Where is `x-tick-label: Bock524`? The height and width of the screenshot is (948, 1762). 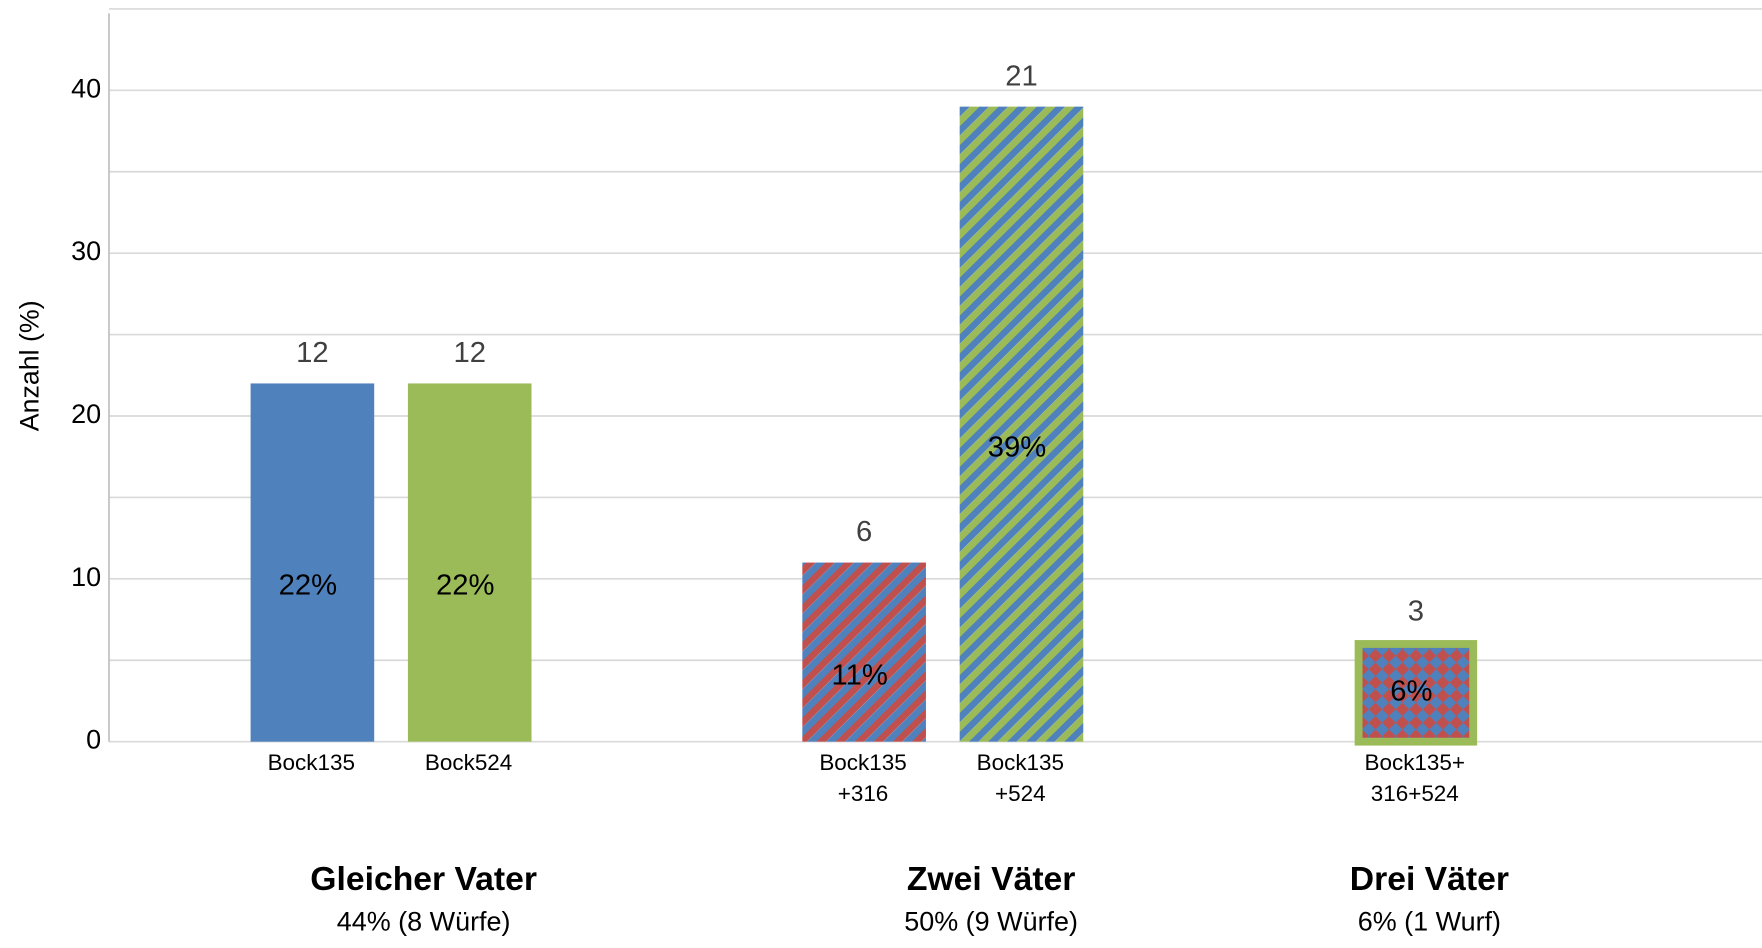 x-tick-label: Bock524 is located at coordinates (468, 762).